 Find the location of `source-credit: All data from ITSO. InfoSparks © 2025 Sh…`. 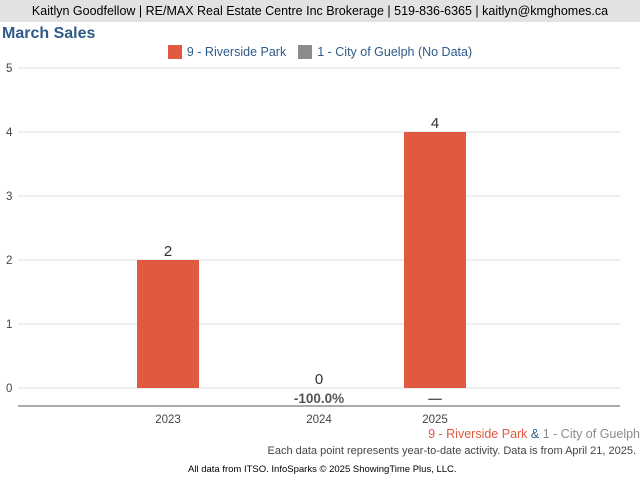

source-credit: All data from ITSO. InfoSparks © 2025 Sh… is located at coordinates (322, 469).